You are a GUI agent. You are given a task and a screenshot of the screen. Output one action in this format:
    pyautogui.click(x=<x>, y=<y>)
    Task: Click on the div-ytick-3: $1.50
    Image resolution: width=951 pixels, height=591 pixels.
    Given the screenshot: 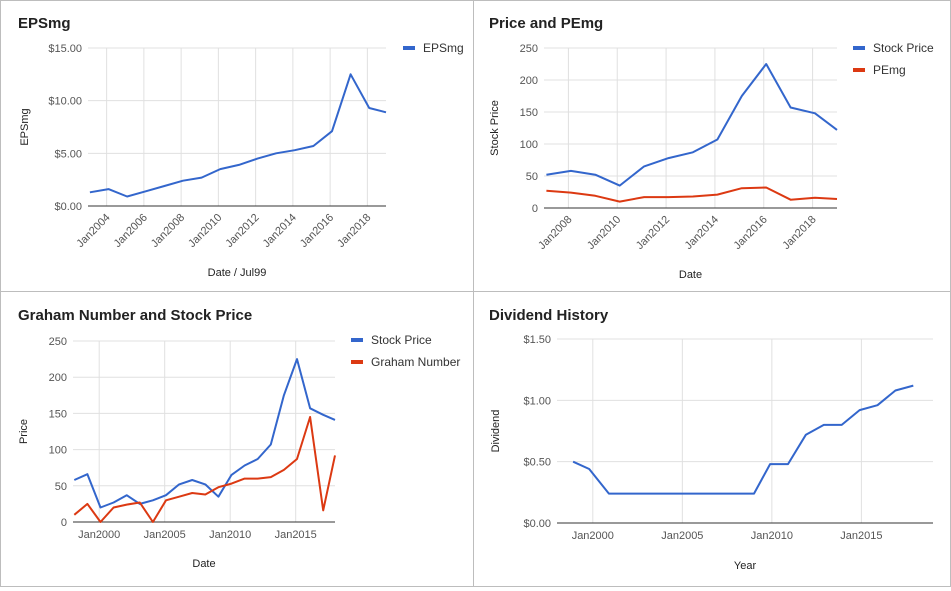 What is the action you would take?
    pyautogui.click(x=537, y=340)
    